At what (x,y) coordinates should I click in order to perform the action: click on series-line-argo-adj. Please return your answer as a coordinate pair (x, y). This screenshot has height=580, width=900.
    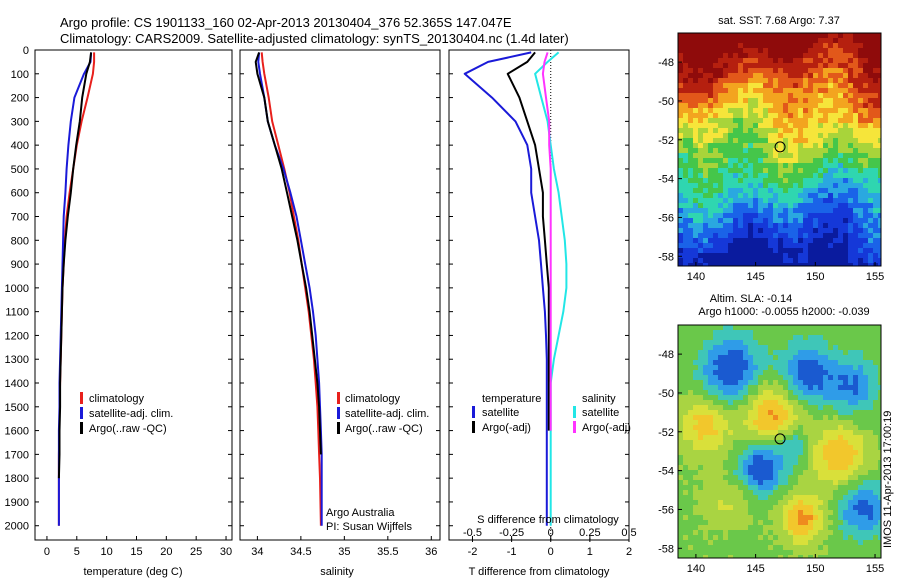
    Looking at the image, I should click on (546, 241).